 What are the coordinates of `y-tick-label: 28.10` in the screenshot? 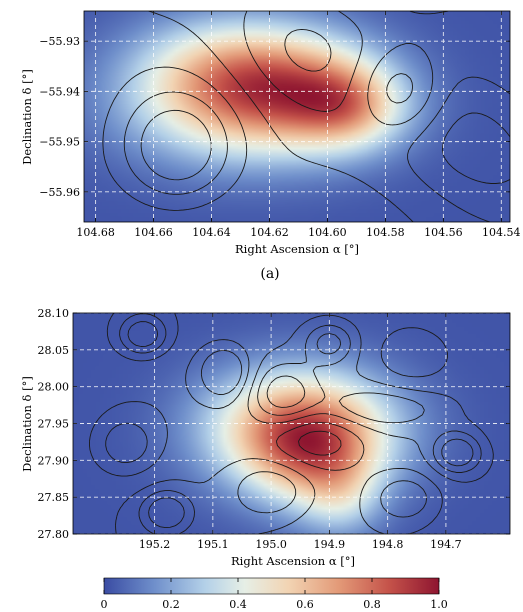 It's located at (54, 313).